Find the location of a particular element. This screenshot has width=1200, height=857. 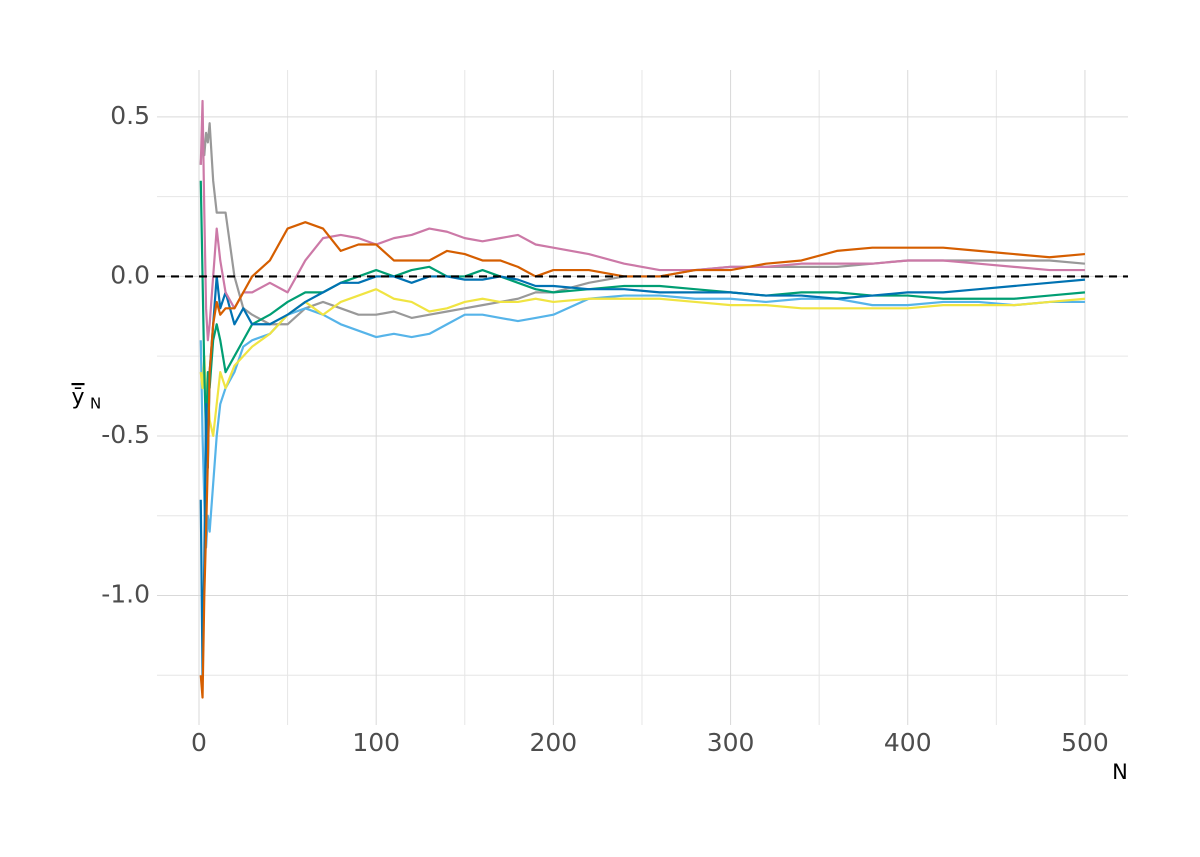

x-tick-label: 100 is located at coordinates (376, 742).